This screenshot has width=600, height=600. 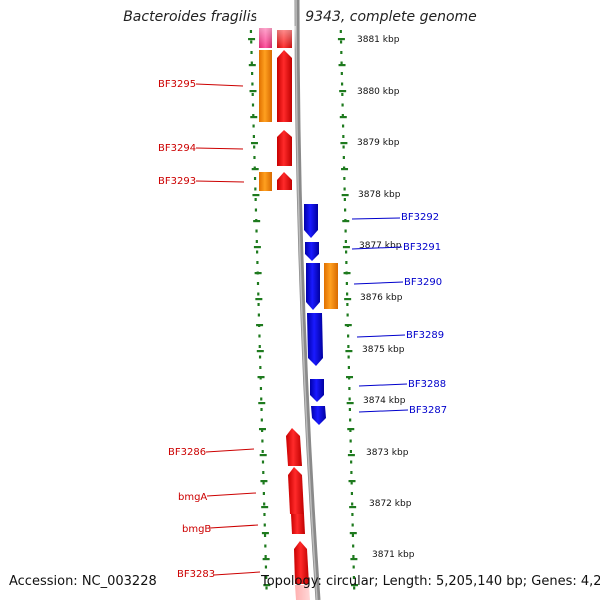 I want to click on gene-label-bmga: bmgA, so click(x=192, y=497).